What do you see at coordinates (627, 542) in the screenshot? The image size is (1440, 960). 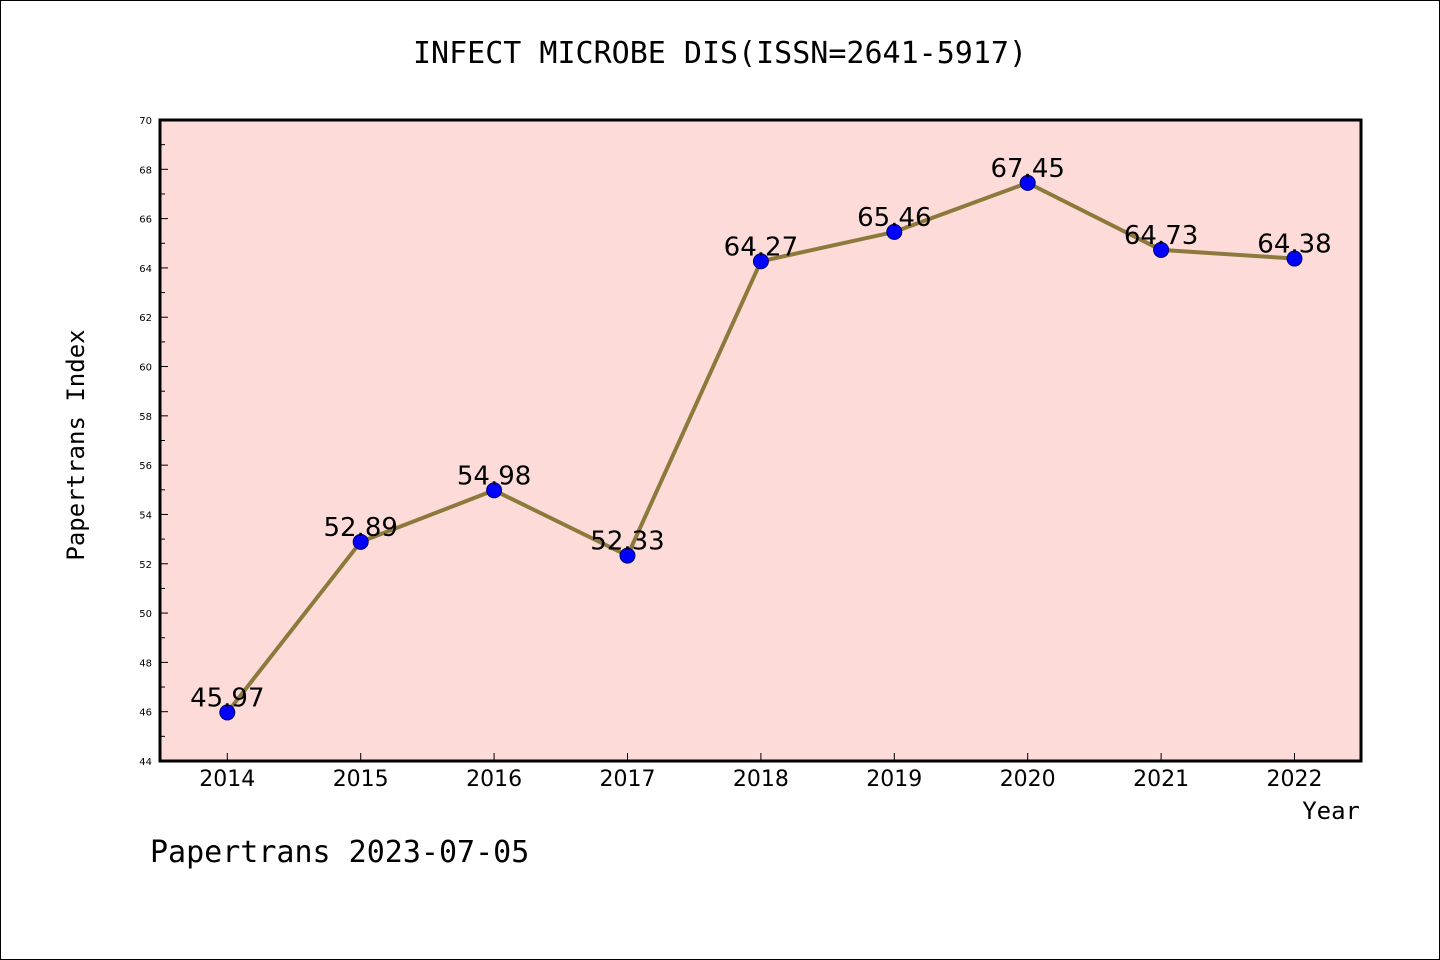 I see `data-label: 52.33` at bounding box center [627, 542].